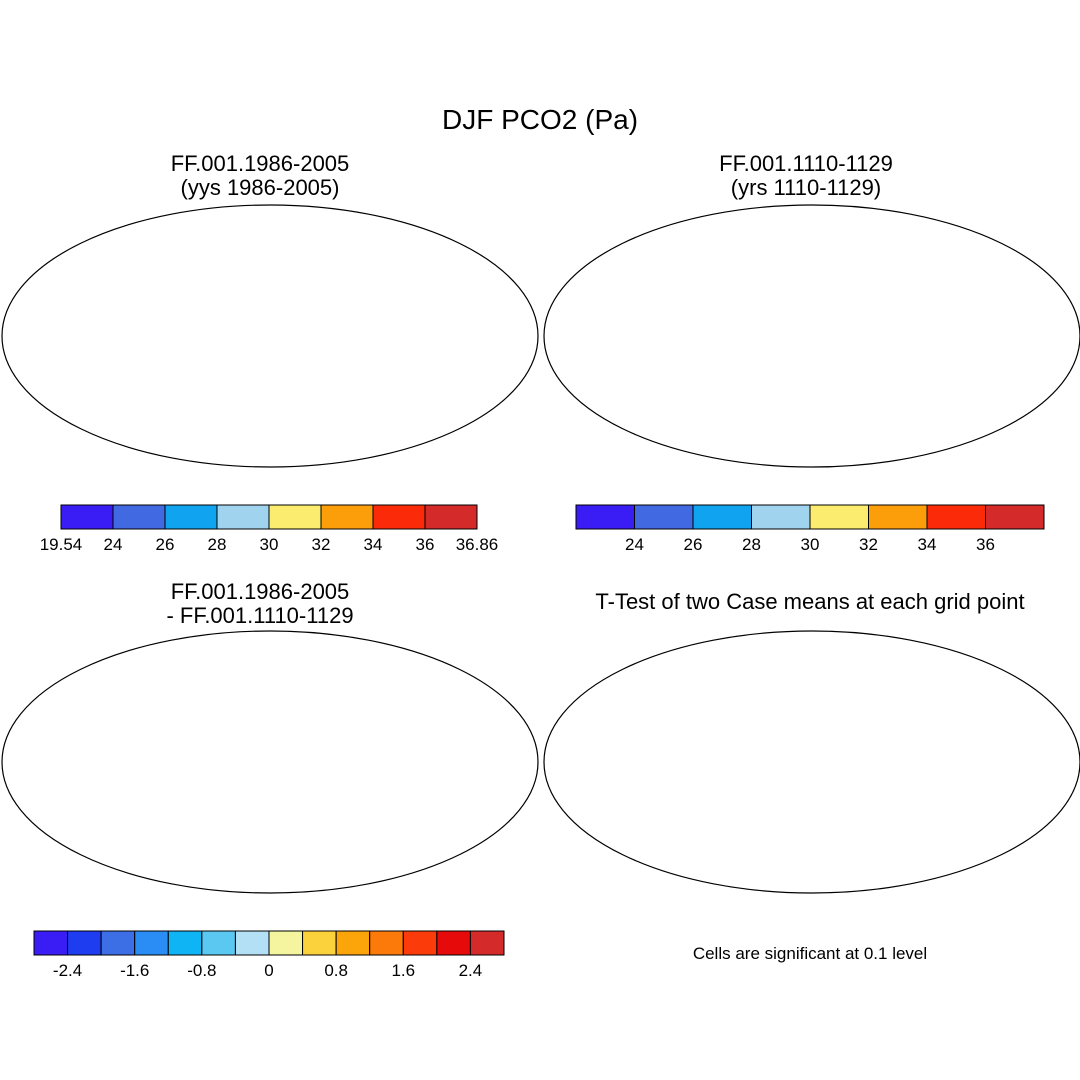 The width and height of the screenshot is (1080, 1080). Describe the element at coordinates (477, 544) in the screenshot. I see `colorbar-label: 36.86` at that location.